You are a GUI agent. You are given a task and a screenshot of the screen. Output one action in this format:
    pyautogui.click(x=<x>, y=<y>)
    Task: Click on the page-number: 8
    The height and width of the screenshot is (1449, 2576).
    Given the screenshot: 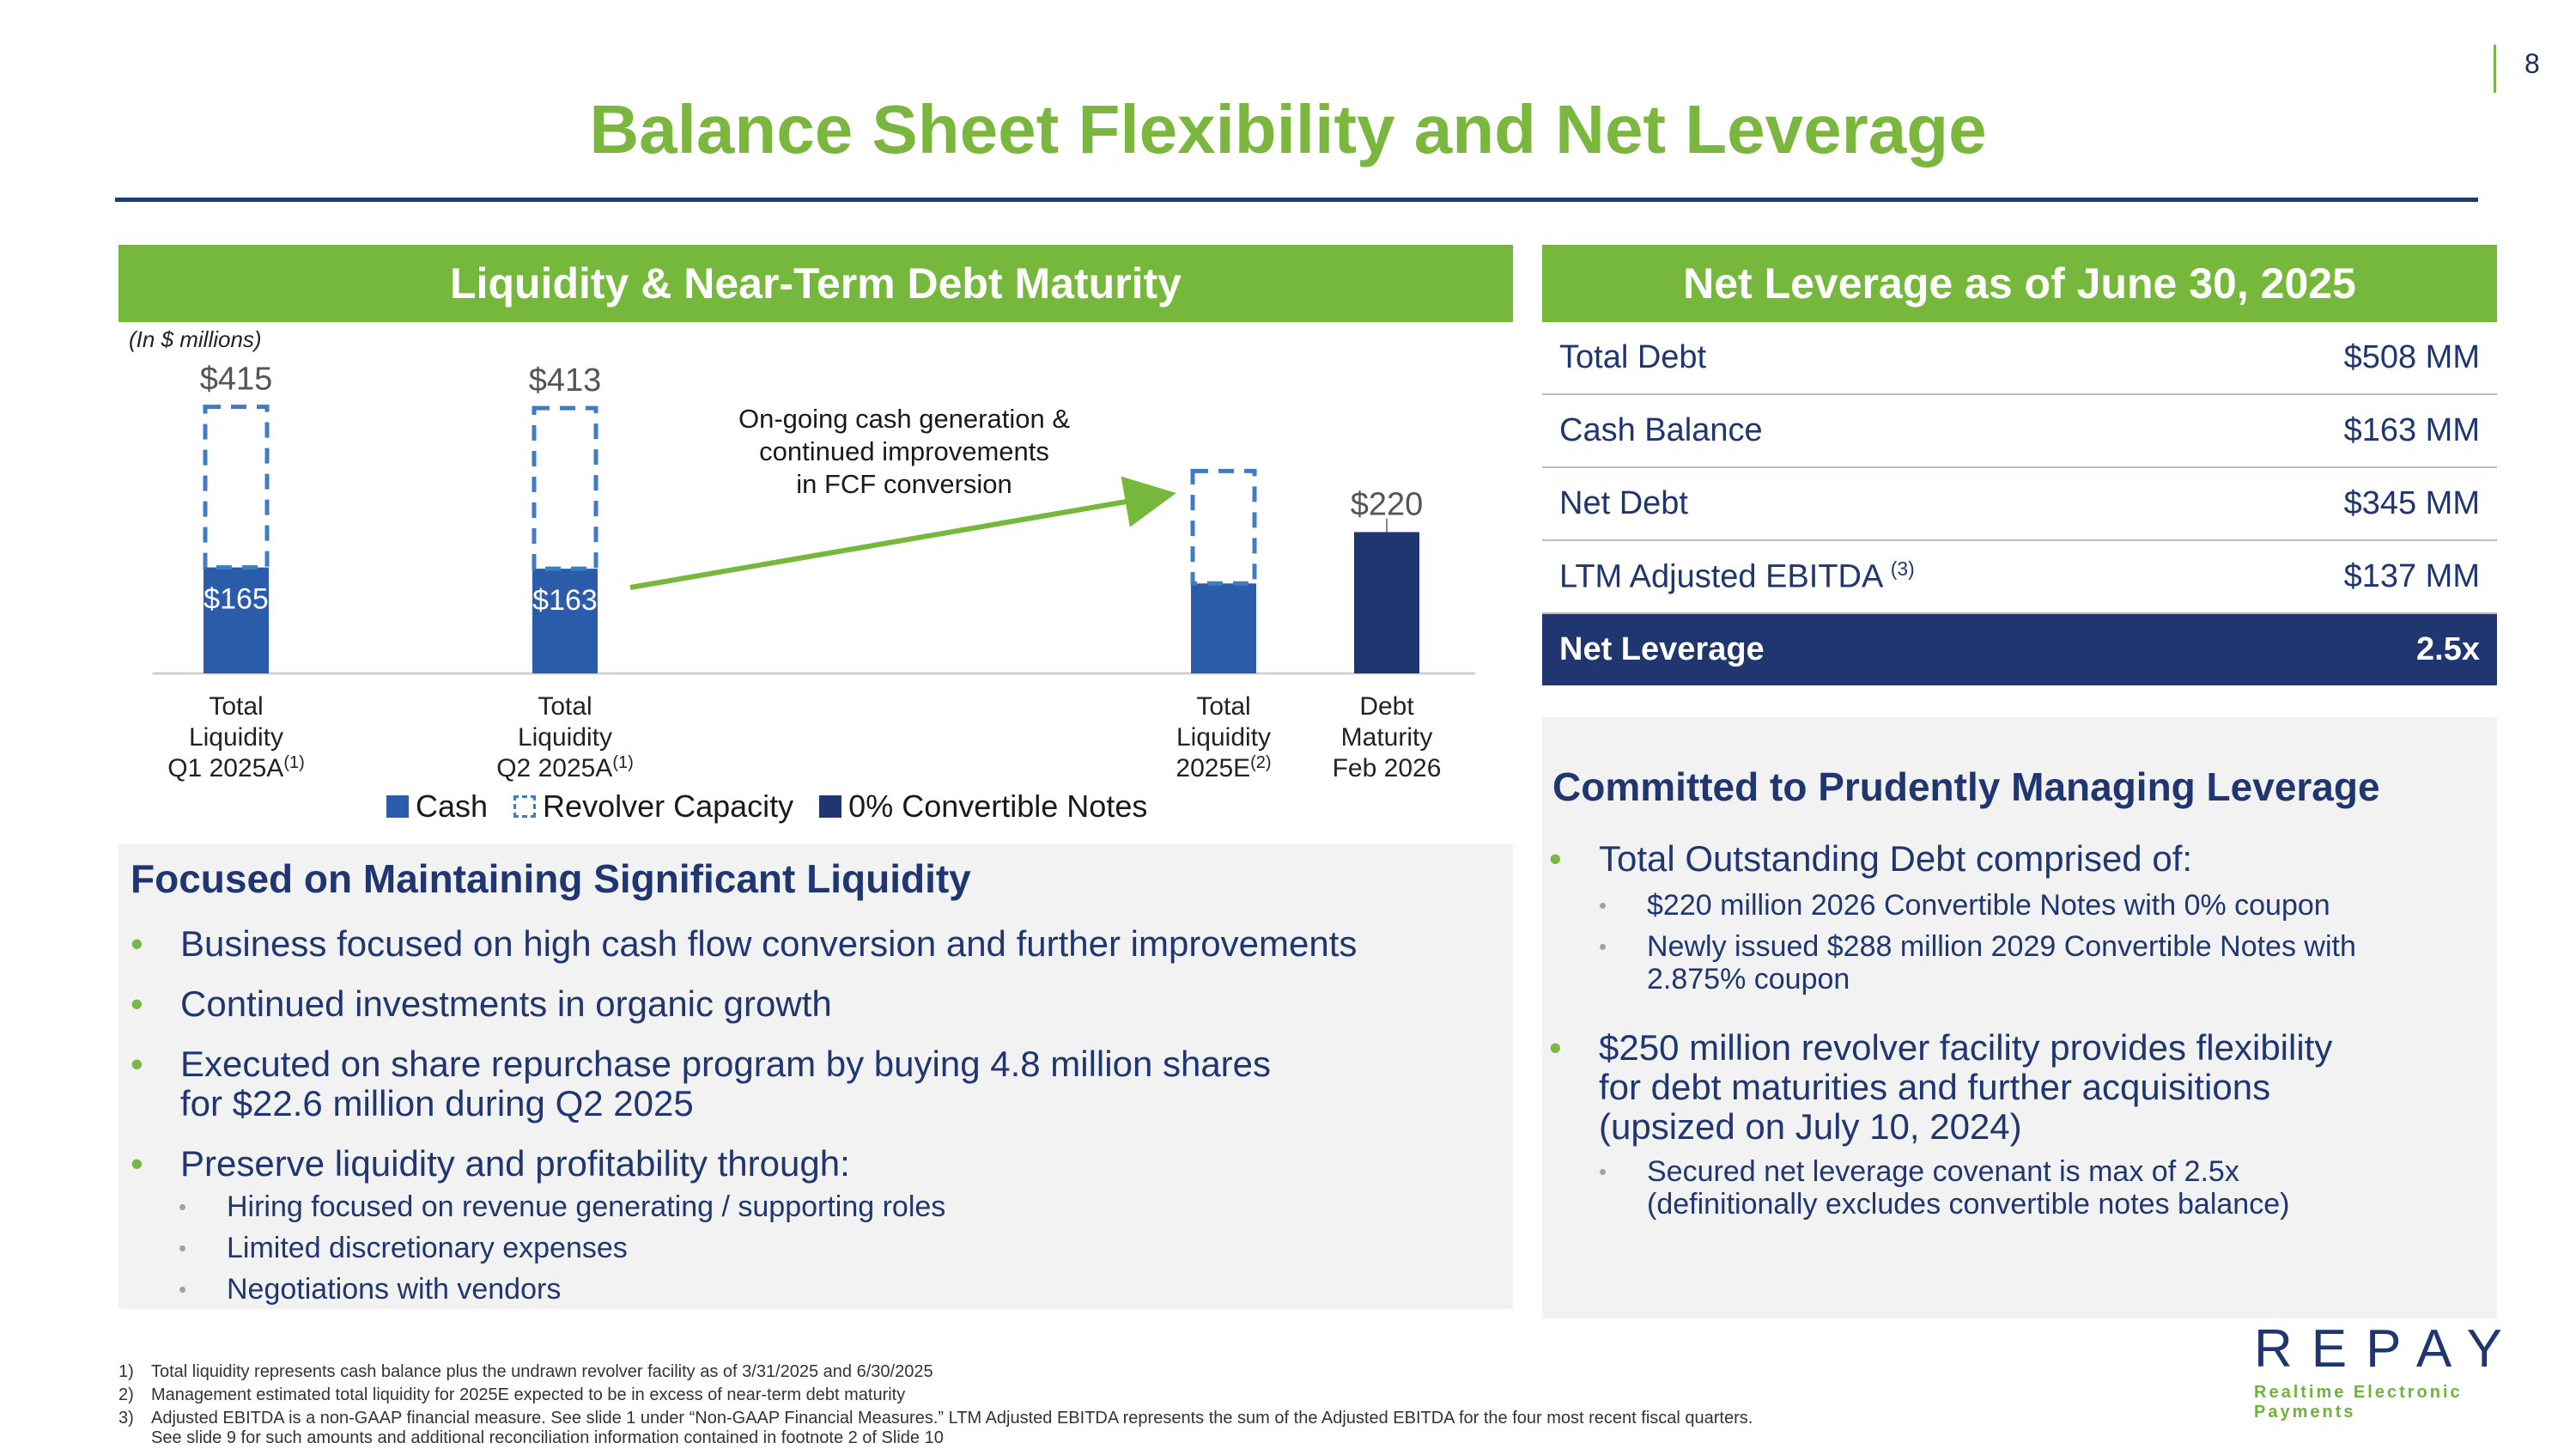 What is the action you would take?
    pyautogui.click(x=2532, y=63)
    